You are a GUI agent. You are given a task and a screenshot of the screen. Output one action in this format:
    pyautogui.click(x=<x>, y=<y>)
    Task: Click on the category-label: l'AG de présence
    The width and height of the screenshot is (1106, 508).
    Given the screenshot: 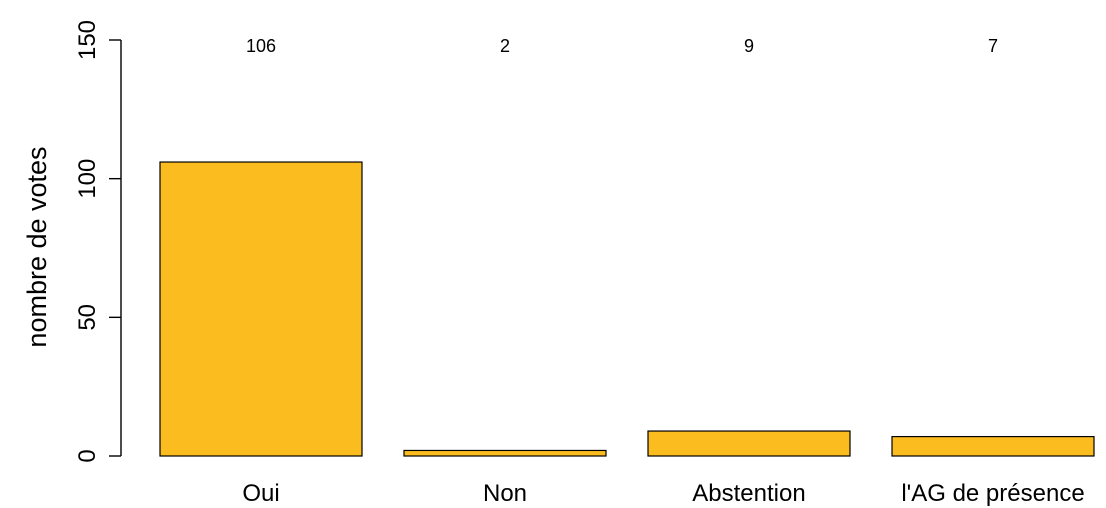 What is the action you would take?
    pyautogui.click(x=992, y=493)
    